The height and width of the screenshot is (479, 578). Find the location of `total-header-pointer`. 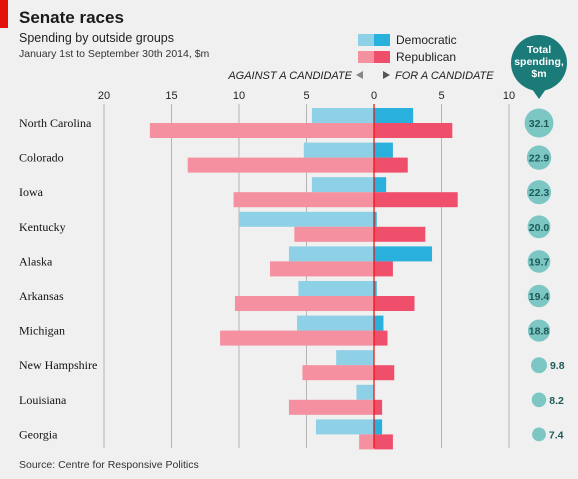

total-header-pointer is located at coordinates (539, 94).